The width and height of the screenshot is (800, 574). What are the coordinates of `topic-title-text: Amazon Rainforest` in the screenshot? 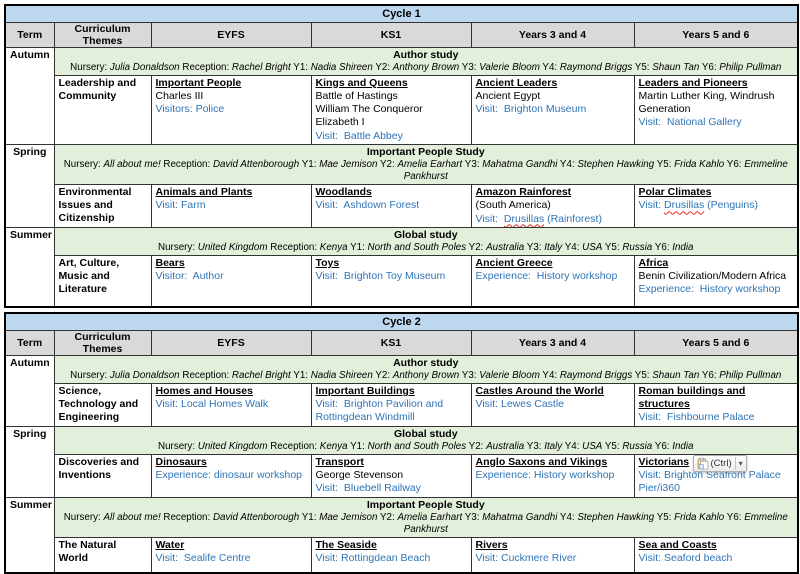 It's located at (523, 191).